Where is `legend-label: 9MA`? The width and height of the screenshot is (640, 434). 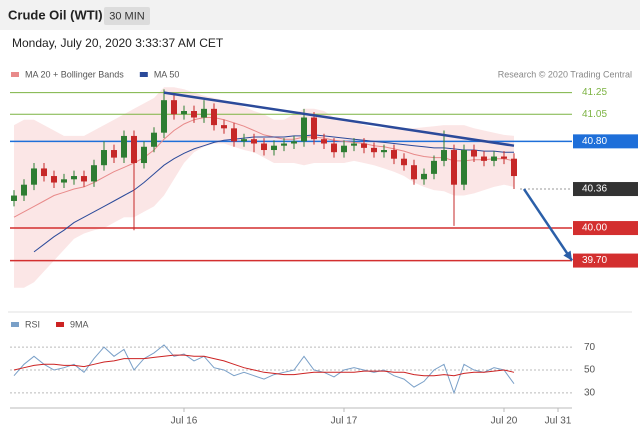
legend-label: 9MA is located at coordinates (79, 324).